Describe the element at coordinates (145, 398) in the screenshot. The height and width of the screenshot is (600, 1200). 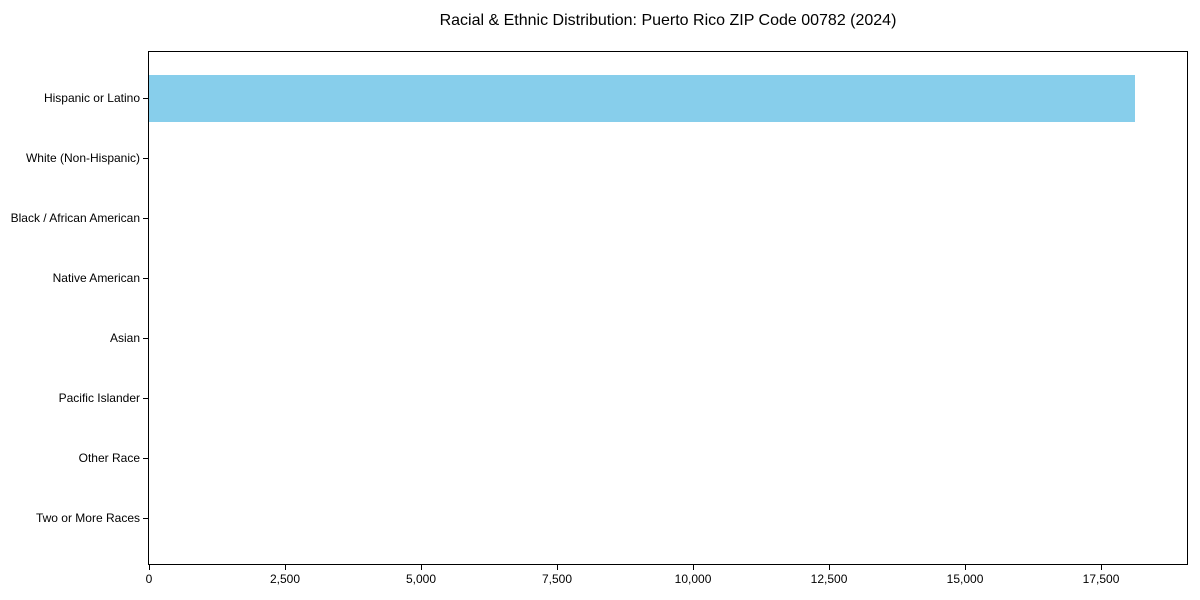
I see `y-tick-pacific-islander` at that location.